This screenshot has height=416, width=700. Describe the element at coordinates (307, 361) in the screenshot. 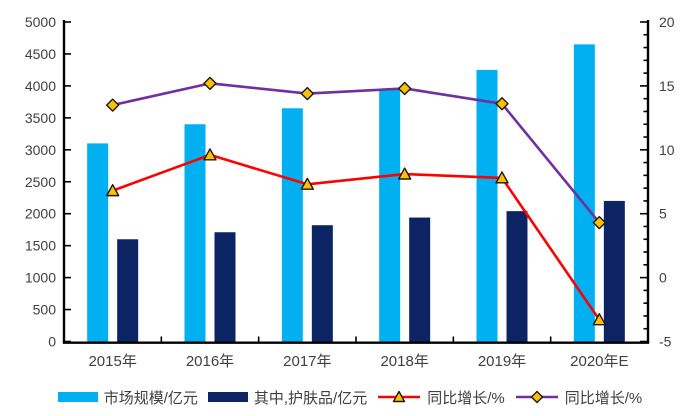

I see `x-axis-category-label: 2017年` at that location.